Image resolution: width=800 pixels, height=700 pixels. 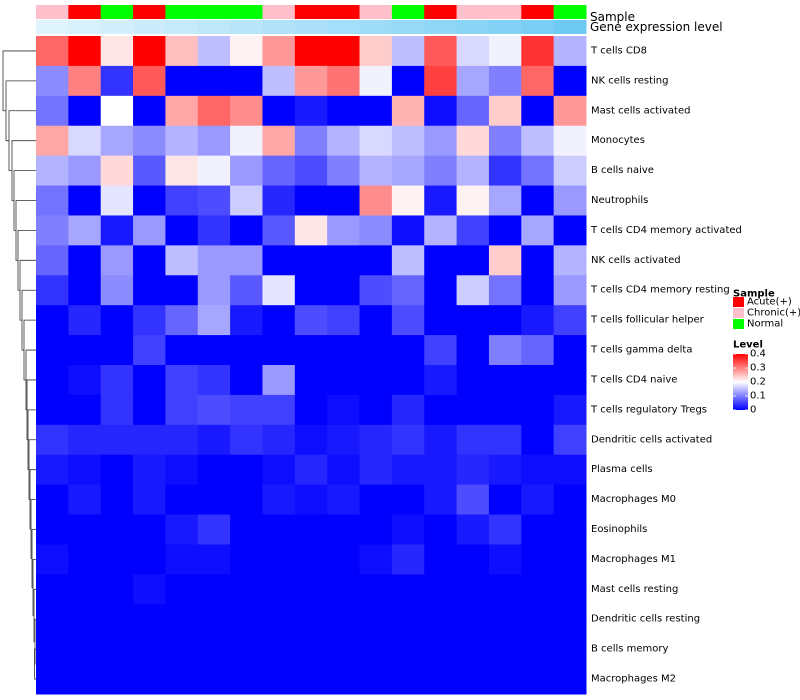 I want to click on row-label: Plasma cells, so click(x=622, y=469).